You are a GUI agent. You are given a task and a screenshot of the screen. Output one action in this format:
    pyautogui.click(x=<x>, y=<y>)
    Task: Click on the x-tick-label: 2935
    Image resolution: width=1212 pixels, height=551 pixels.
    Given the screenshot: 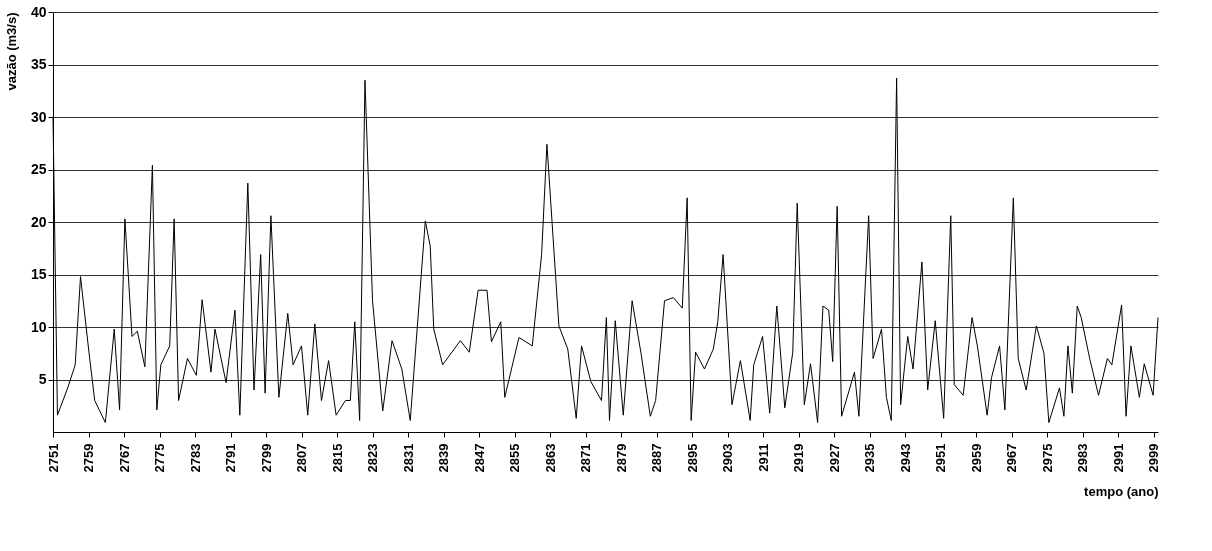 What is the action you would take?
    pyautogui.click(x=870, y=458)
    